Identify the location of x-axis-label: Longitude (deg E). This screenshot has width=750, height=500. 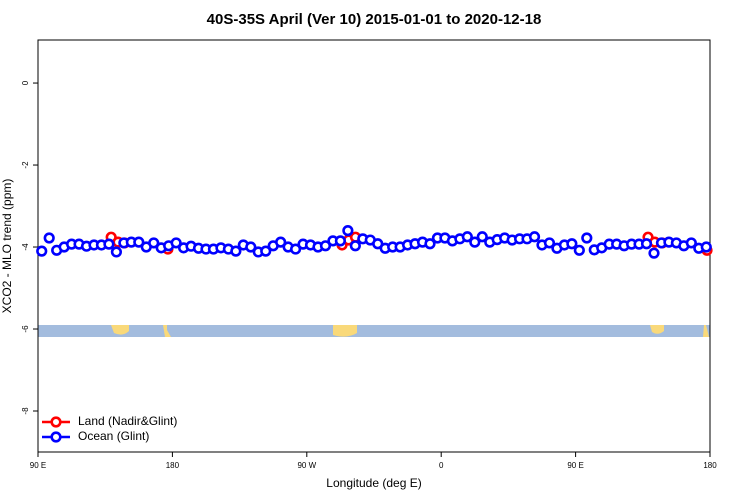
(373, 483).